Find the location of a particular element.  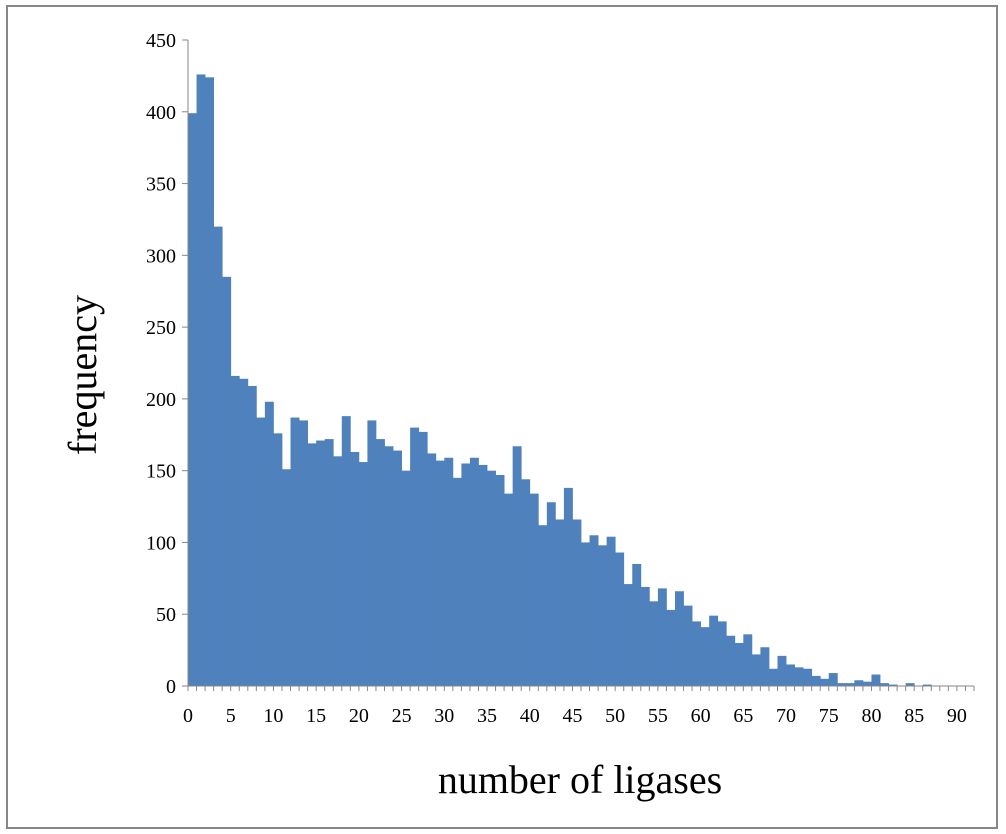

x-tick-label: 45 is located at coordinates (572, 716).